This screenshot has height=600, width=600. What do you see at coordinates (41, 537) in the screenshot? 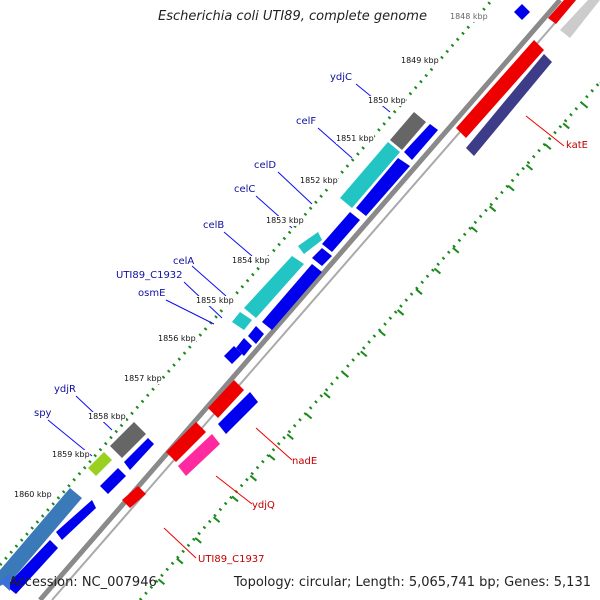
I see `gene-steelblue` at bounding box center [41, 537].